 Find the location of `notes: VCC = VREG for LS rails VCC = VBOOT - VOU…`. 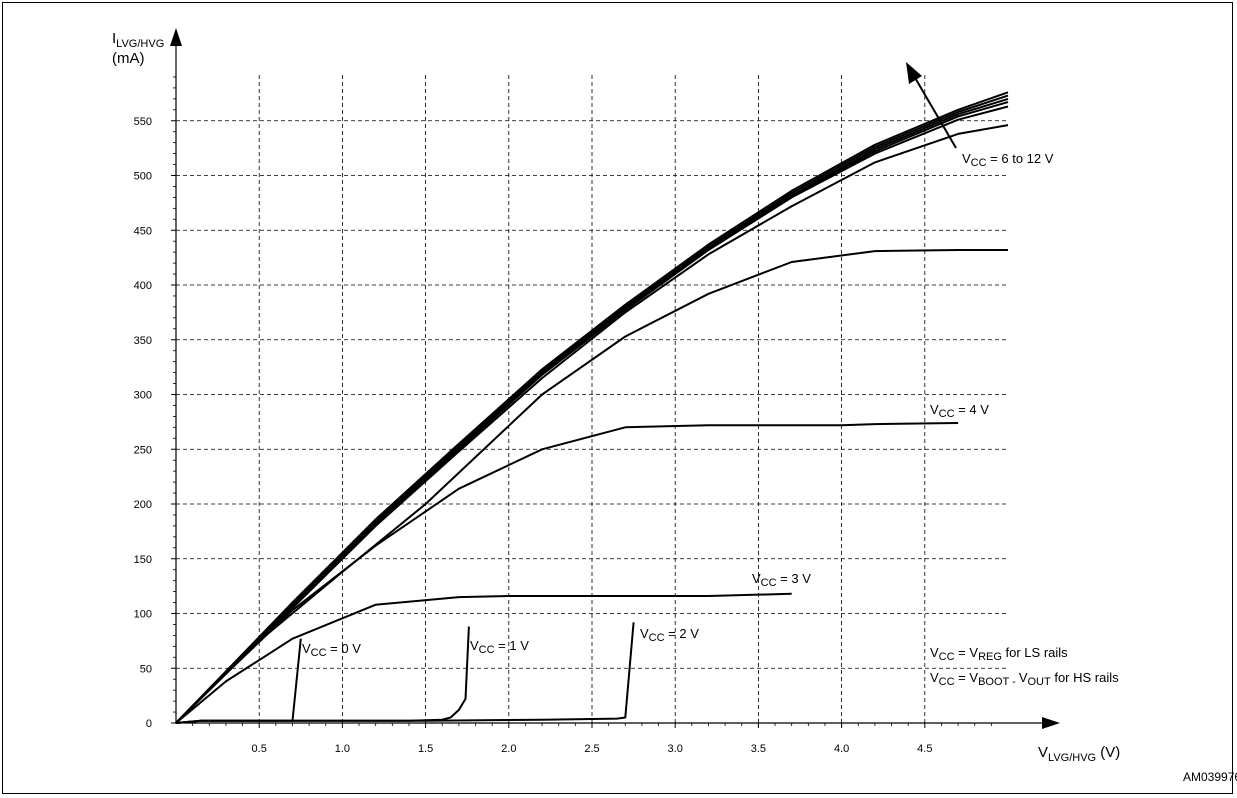

notes: VCC = VREG for LS rails VCC = VBOOT - VOU… is located at coordinates (1024, 666).